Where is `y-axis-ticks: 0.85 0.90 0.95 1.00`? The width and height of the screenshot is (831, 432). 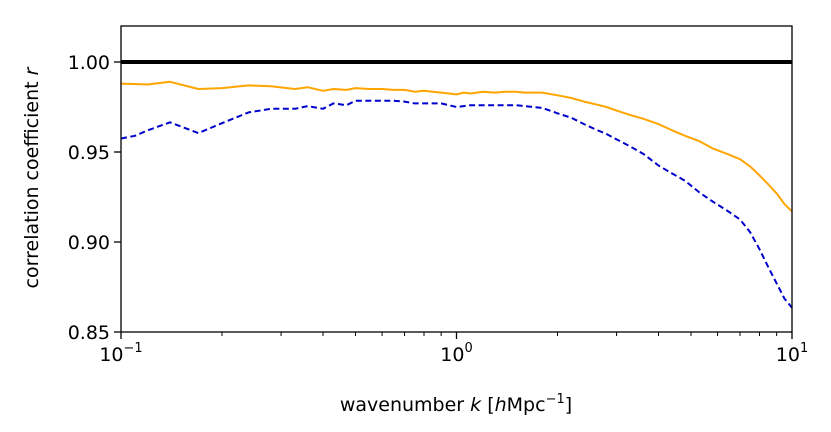
y-axis-ticks: 0.85 0.90 0.95 1.00 is located at coordinates (94, 198).